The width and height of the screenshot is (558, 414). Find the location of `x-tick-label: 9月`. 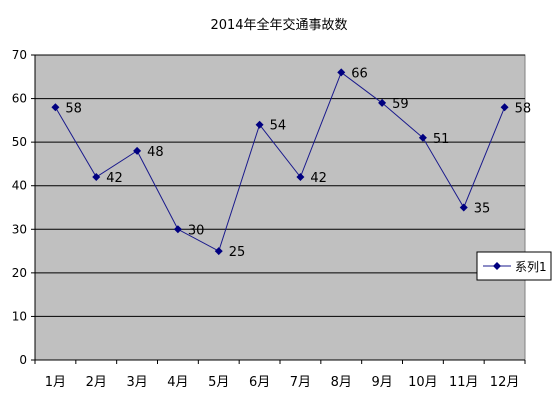

x-tick-label: 9月 is located at coordinates (381, 382).